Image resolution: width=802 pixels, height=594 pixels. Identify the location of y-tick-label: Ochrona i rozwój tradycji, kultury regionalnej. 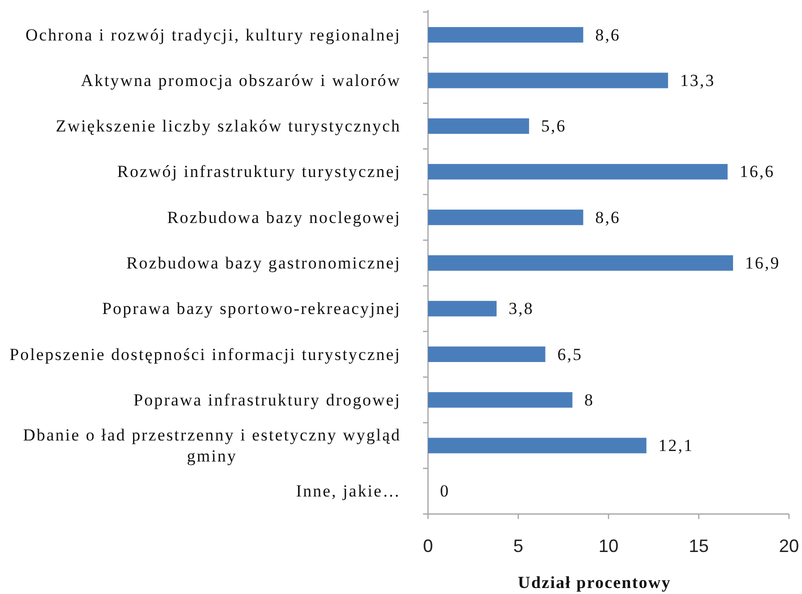
(213, 34).